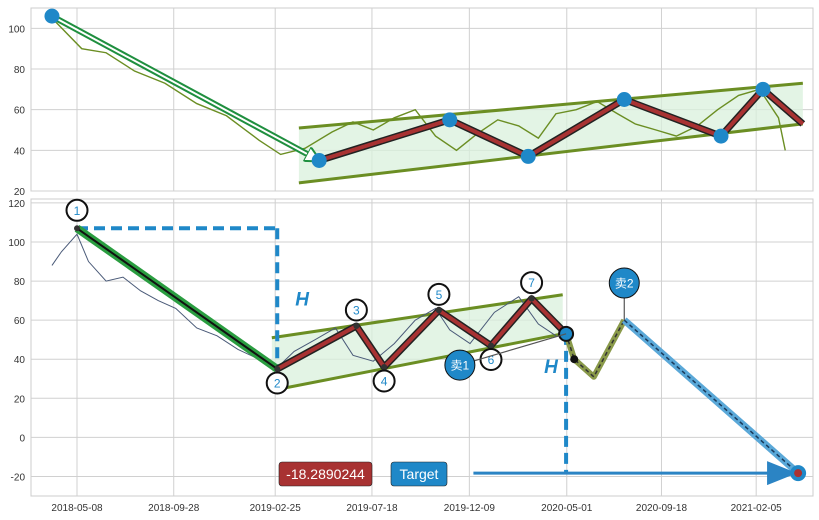  I want to click on top-channel-fill, so click(550, 133).